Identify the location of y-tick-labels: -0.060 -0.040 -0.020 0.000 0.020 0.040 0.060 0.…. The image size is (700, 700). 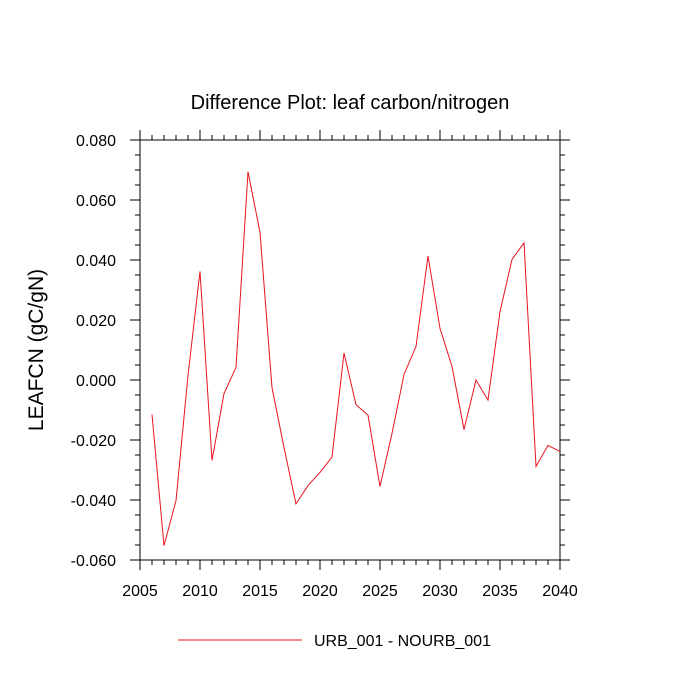
(93, 351).